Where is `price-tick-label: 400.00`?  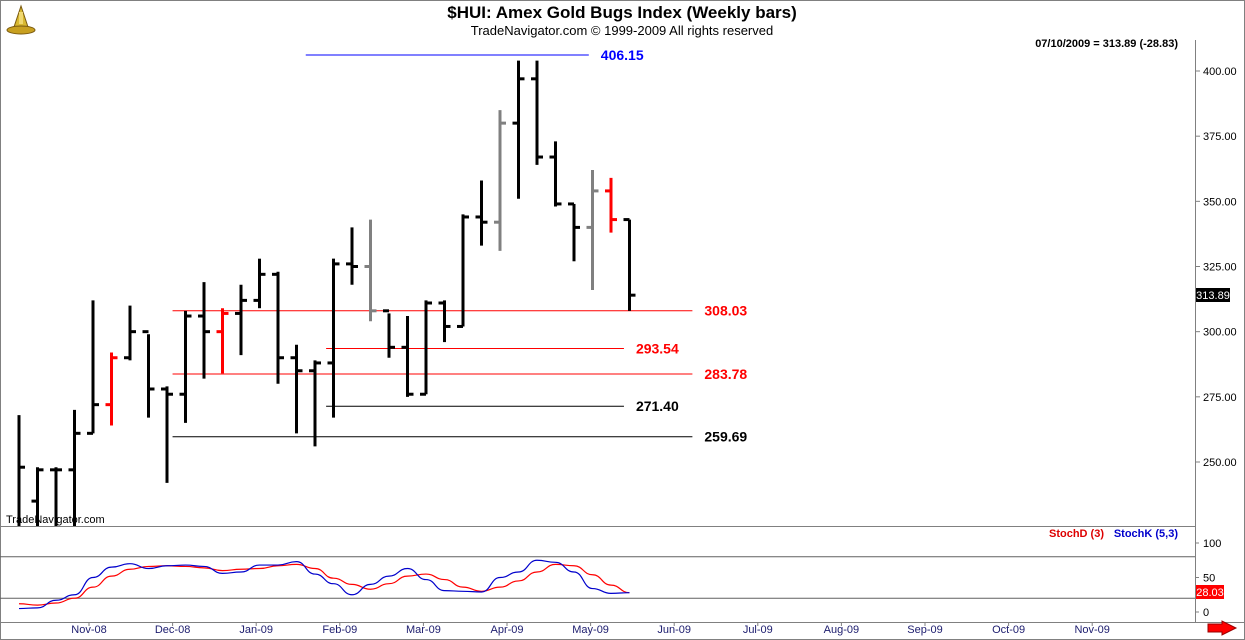 price-tick-label: 400.00 is located at coordinates (1220, 72).